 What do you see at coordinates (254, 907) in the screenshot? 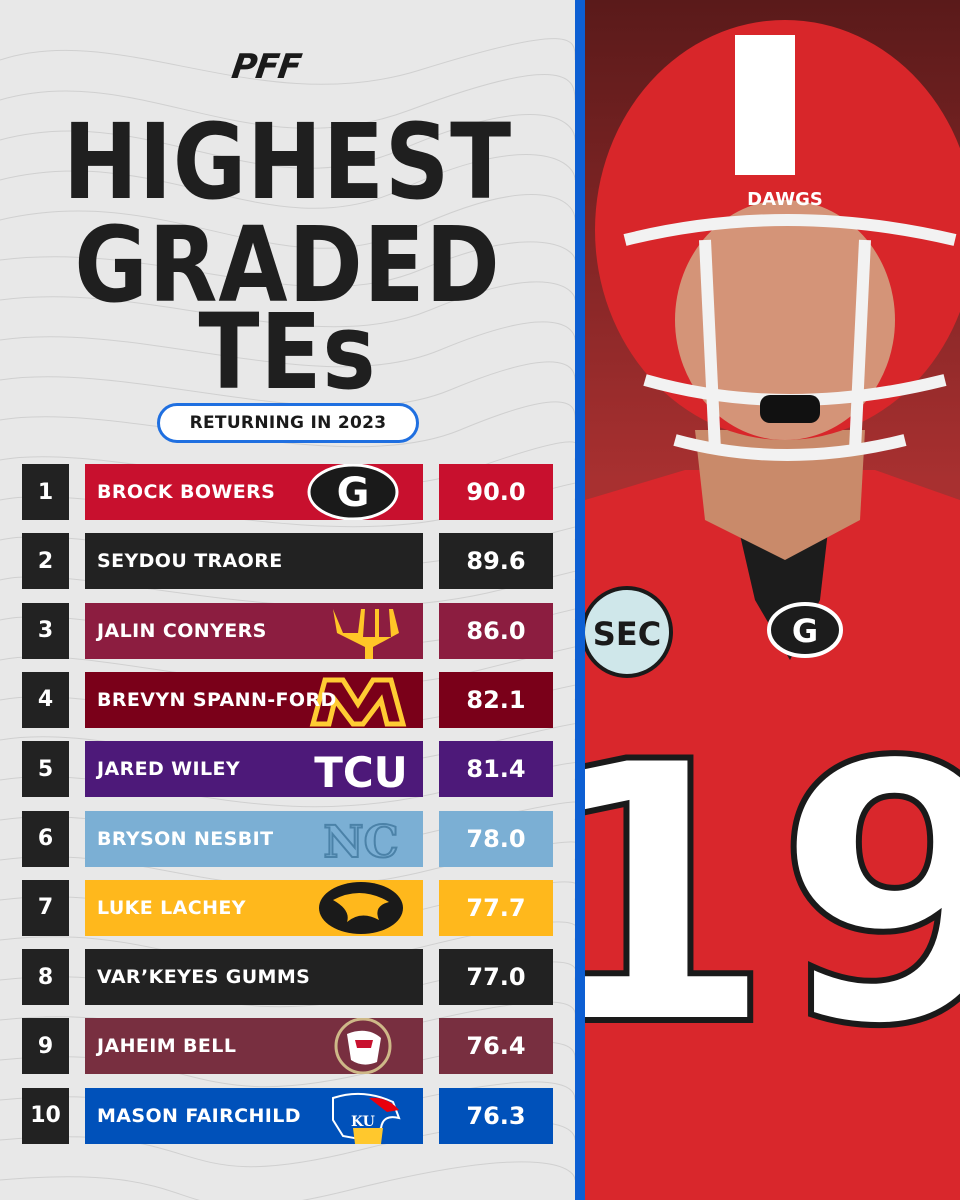
I see `player-name-box: LUKE LACHEY` at bounding box center [254, 907].